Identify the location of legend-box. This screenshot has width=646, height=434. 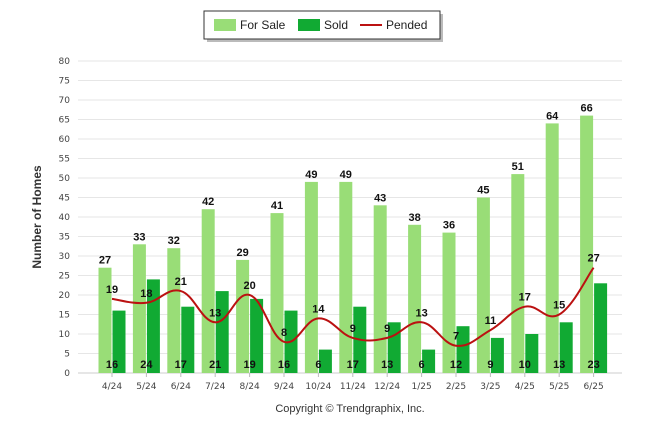
(322, 25).